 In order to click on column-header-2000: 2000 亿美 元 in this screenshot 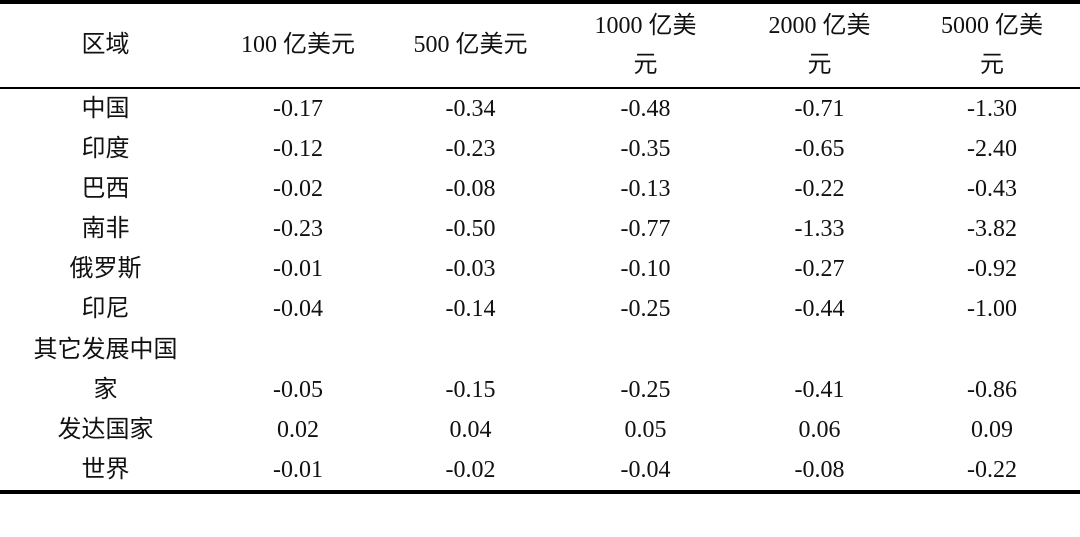, I will do `click(819, 45)`.